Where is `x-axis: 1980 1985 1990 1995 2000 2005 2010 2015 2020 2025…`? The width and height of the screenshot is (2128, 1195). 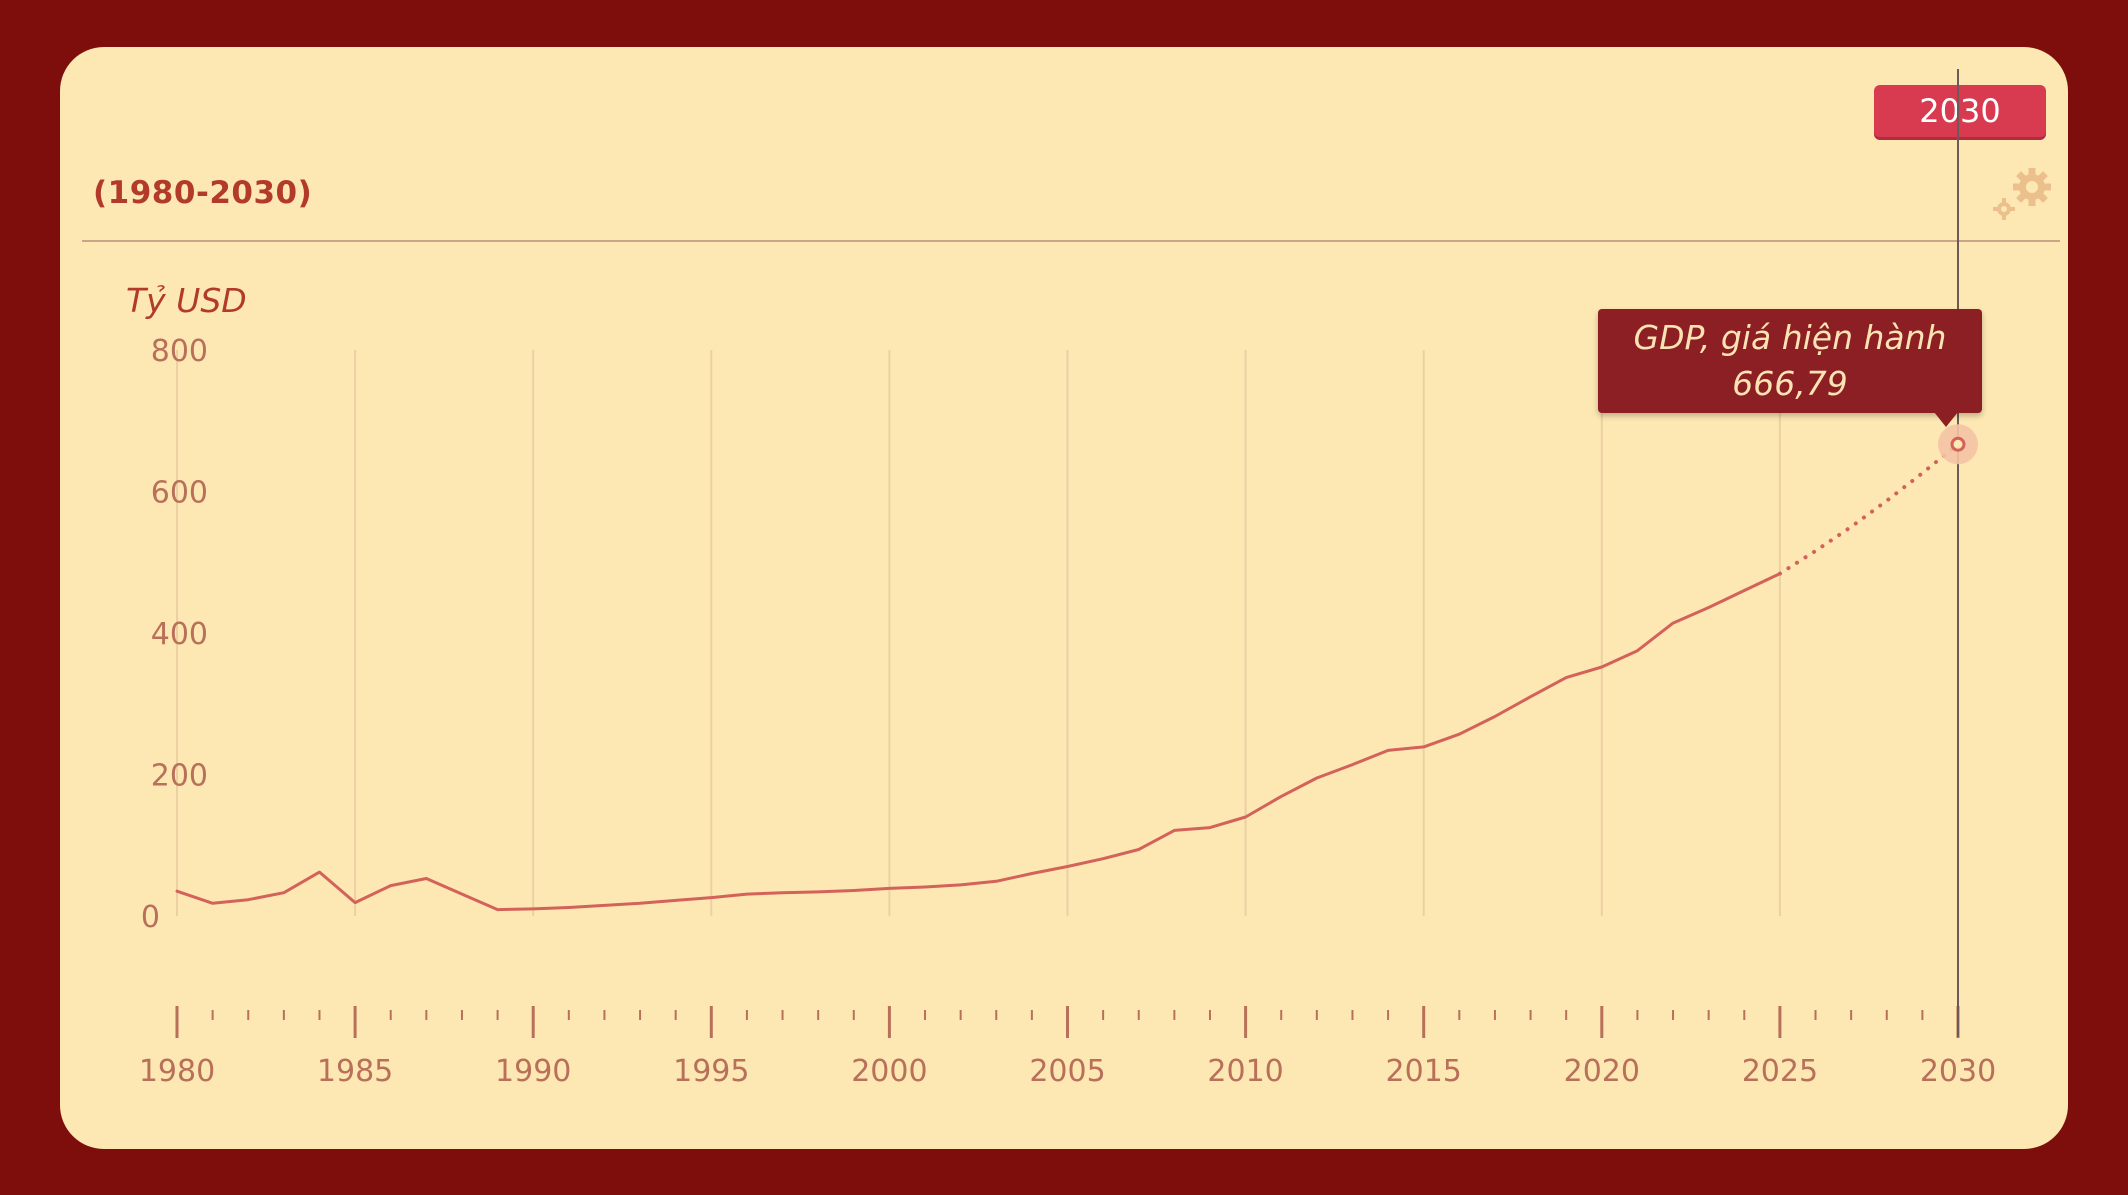 x-axis: 1980 1985 1990 1995 2000 2005 2010 2015 2020 2025… is located at coordinates (1067, 1047).